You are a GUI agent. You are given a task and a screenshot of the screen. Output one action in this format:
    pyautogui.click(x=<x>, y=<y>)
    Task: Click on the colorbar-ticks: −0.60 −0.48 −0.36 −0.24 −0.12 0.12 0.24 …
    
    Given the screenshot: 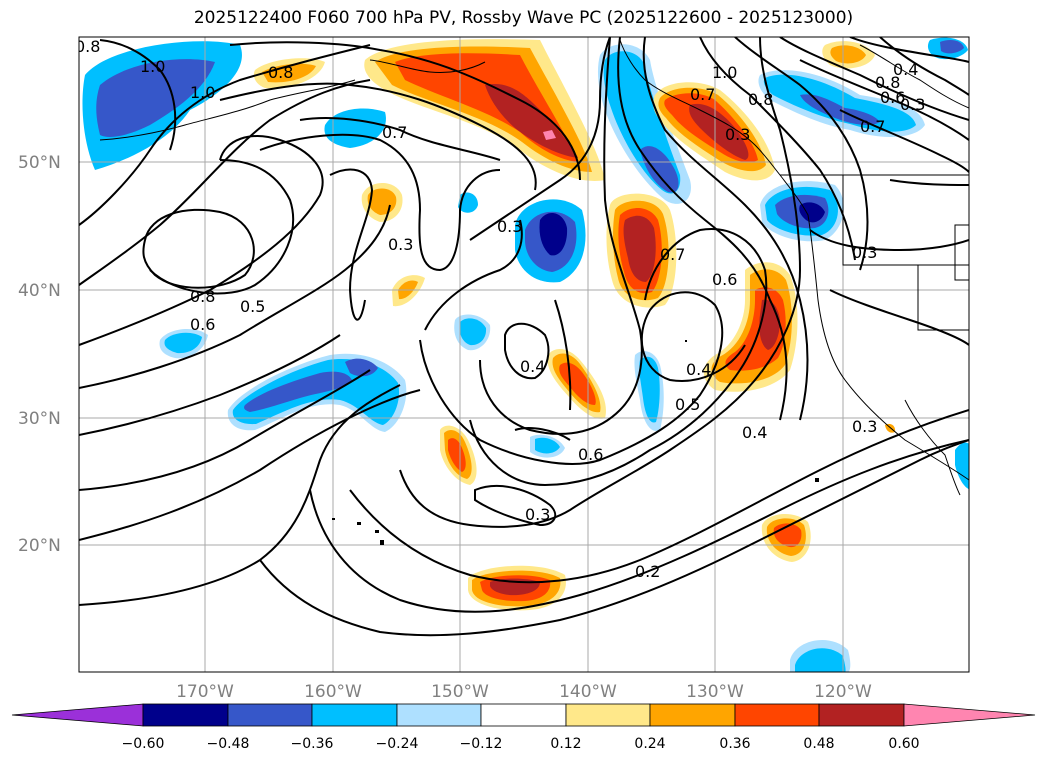 What is the action you would take?
    pyautogui.click(x=521, y=744)
    